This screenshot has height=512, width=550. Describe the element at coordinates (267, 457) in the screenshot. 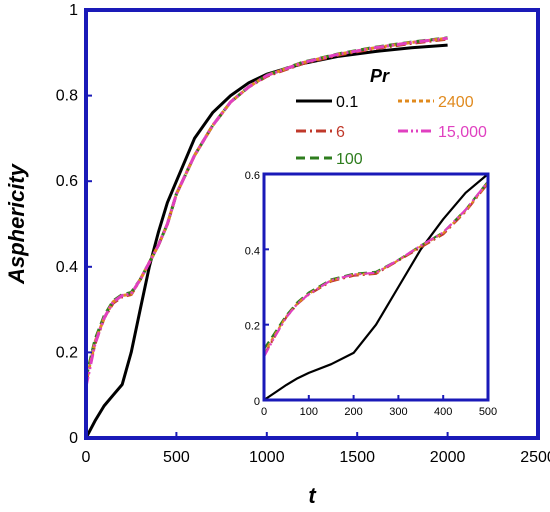

I see `main-x-tick-label: 1000` at that location.